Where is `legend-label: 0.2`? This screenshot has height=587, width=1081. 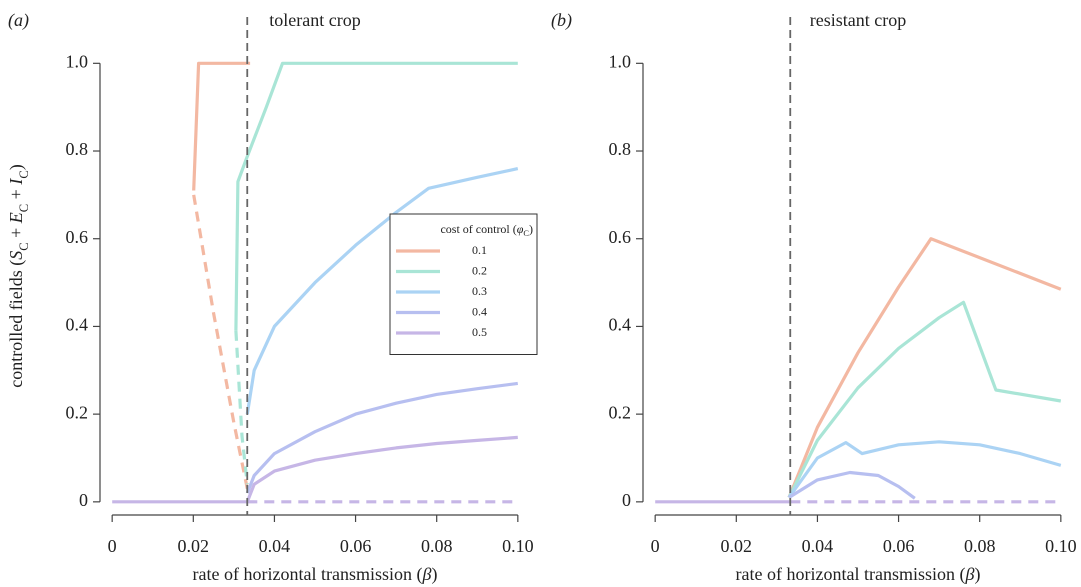 legend-label: 0.2 is located at coordinates (479, 270).